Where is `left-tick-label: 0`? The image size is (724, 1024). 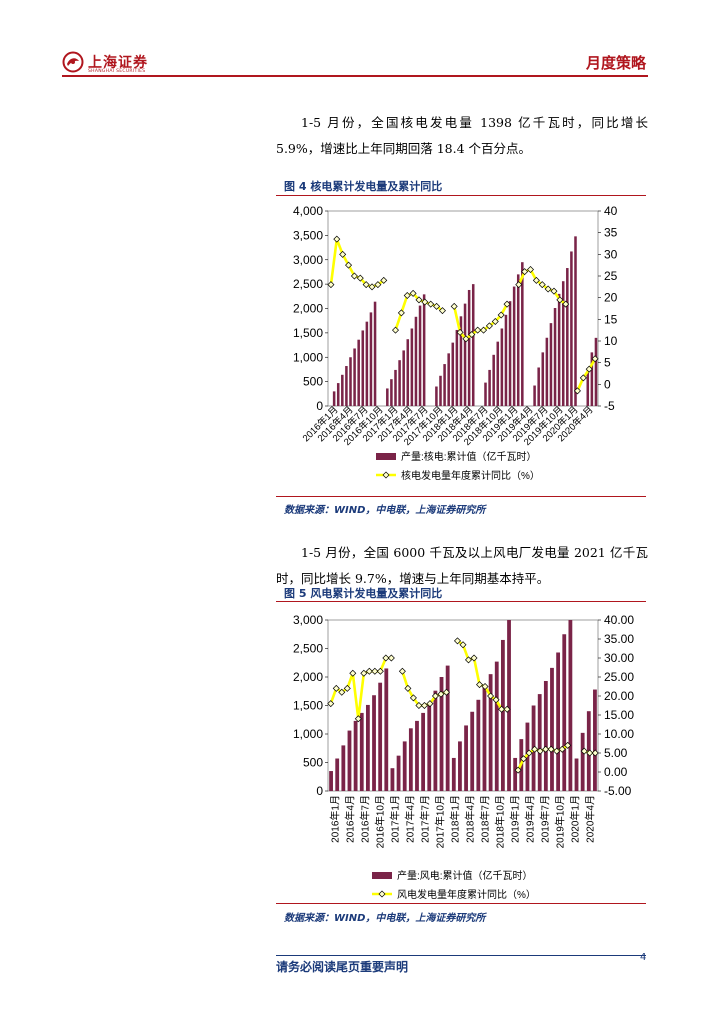 left-tick-label: 0 is located at coordinates (319, 406).